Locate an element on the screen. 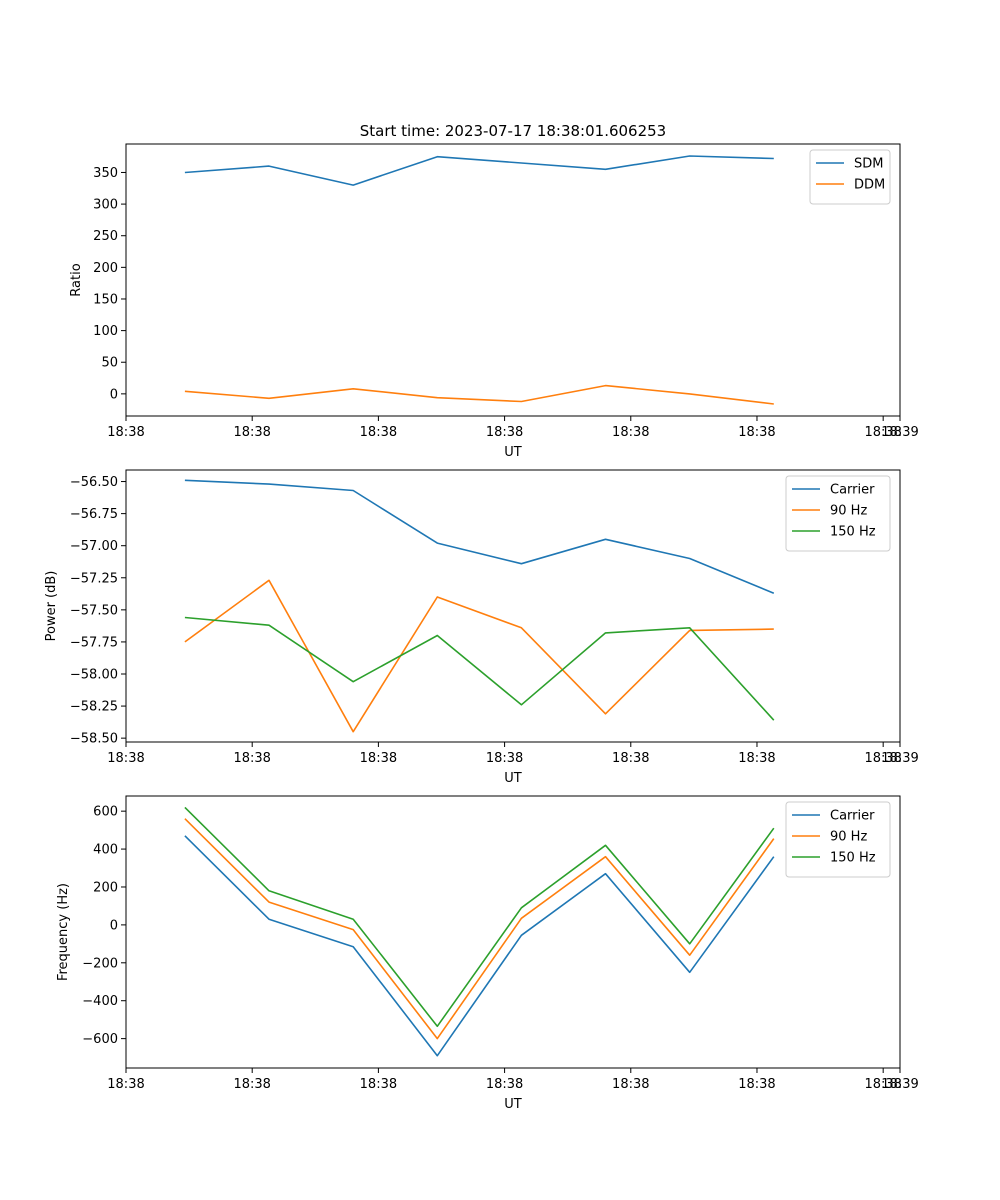 This screenshot has height=1200, width=1000. y-tick-label: 150 is located at coordinates (105, 299).